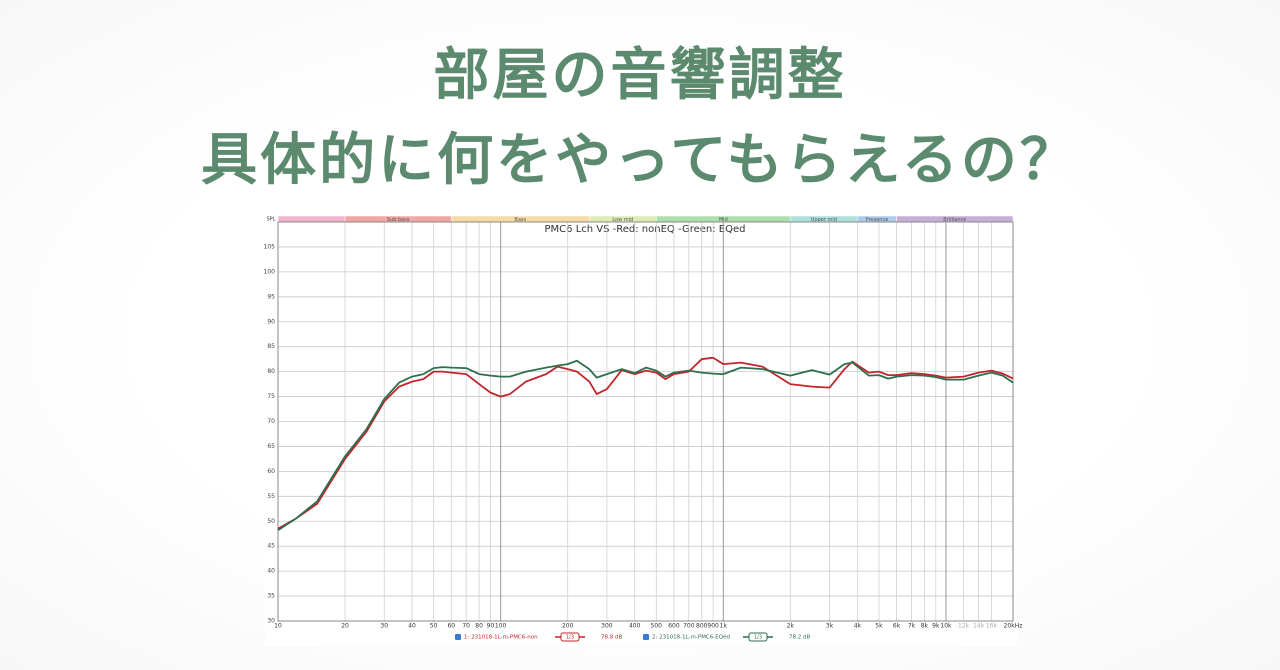 This screenshot has height=670, width=1280. Describe the element at coordinates (724, 626) in the screenshot. I see `x-tick-label: 1k` at that location.